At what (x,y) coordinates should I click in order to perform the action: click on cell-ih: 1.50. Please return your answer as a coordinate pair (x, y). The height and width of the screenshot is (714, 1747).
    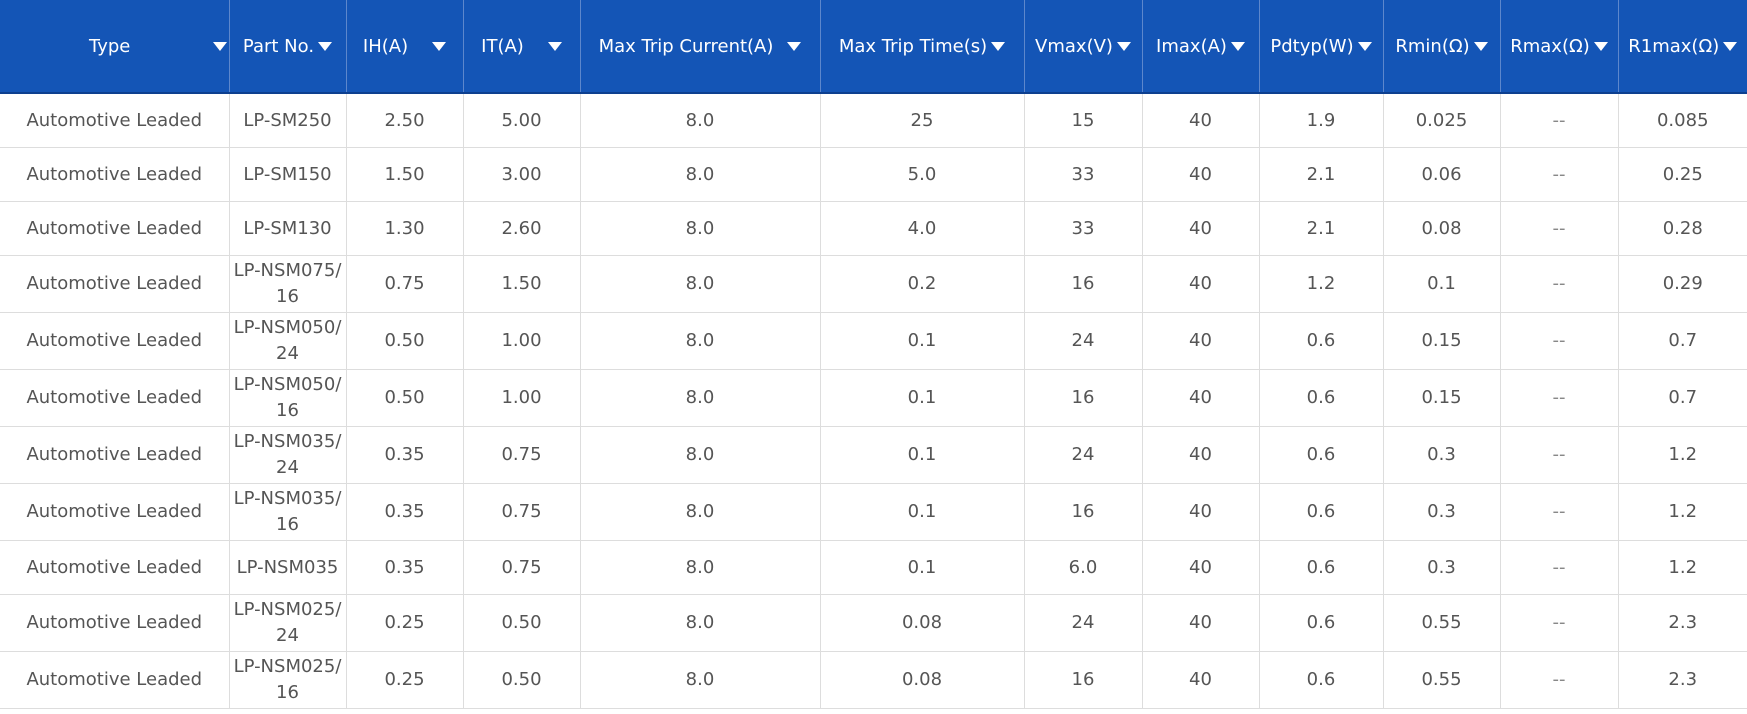
    Looking at the image, I should click on (405, 174).